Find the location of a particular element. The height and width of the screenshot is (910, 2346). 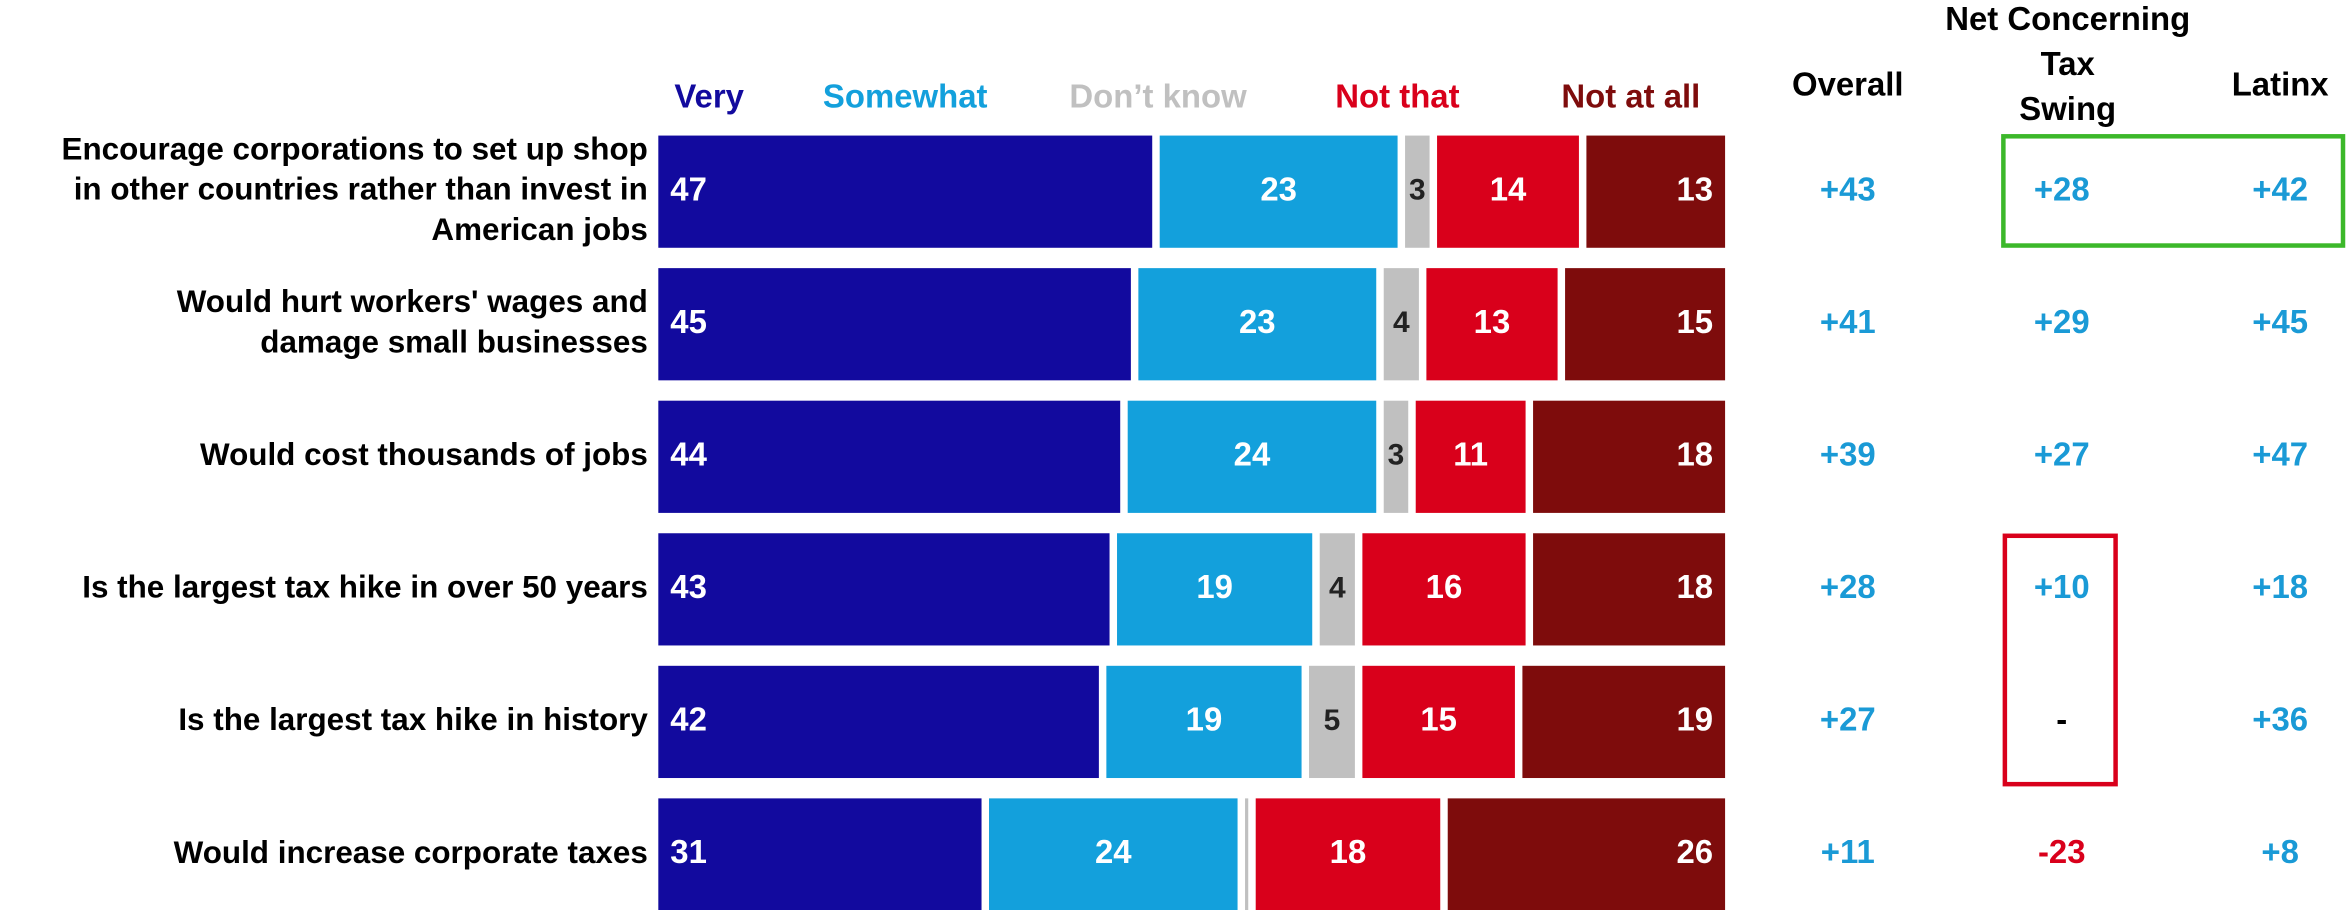

legend-label: Somewhat is located at coordinates (905, 96).